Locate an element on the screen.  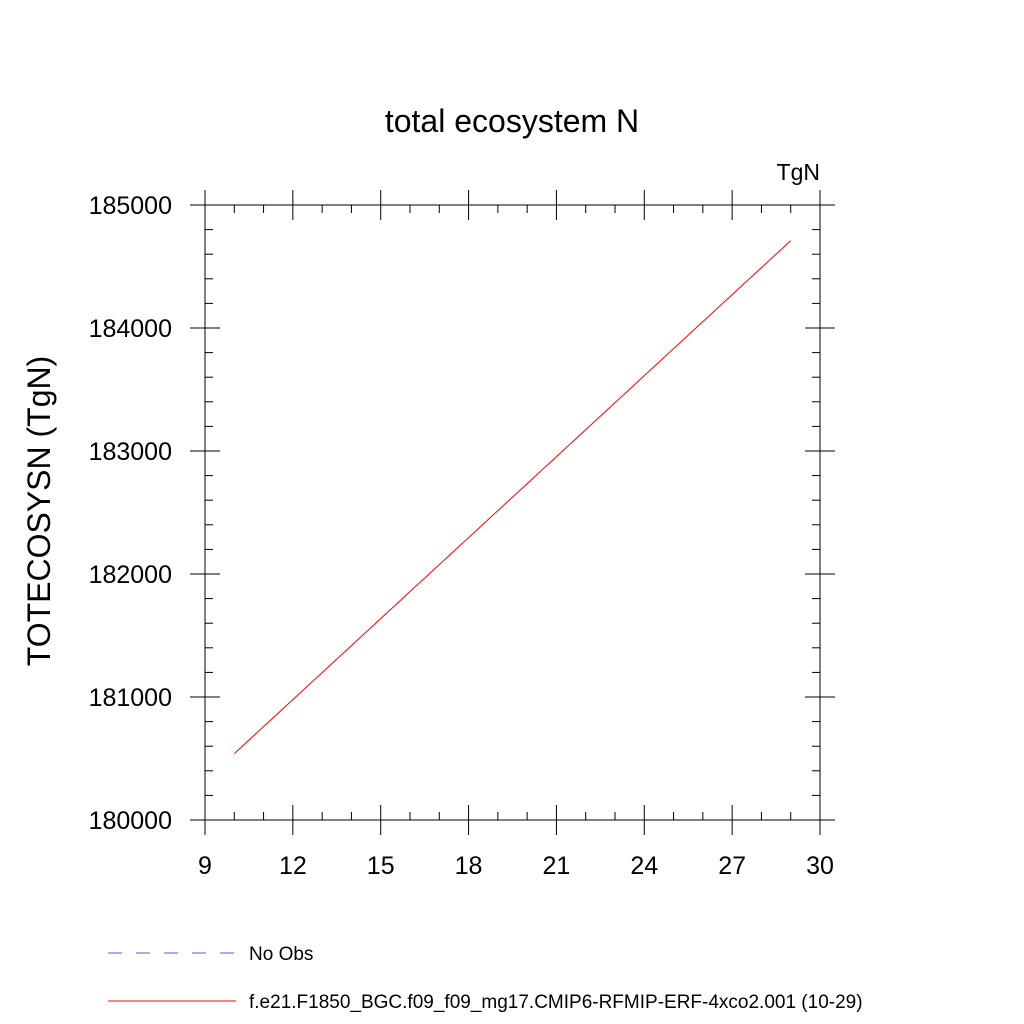
y-tick-label: 180000 is located at coordinates (130, 821).